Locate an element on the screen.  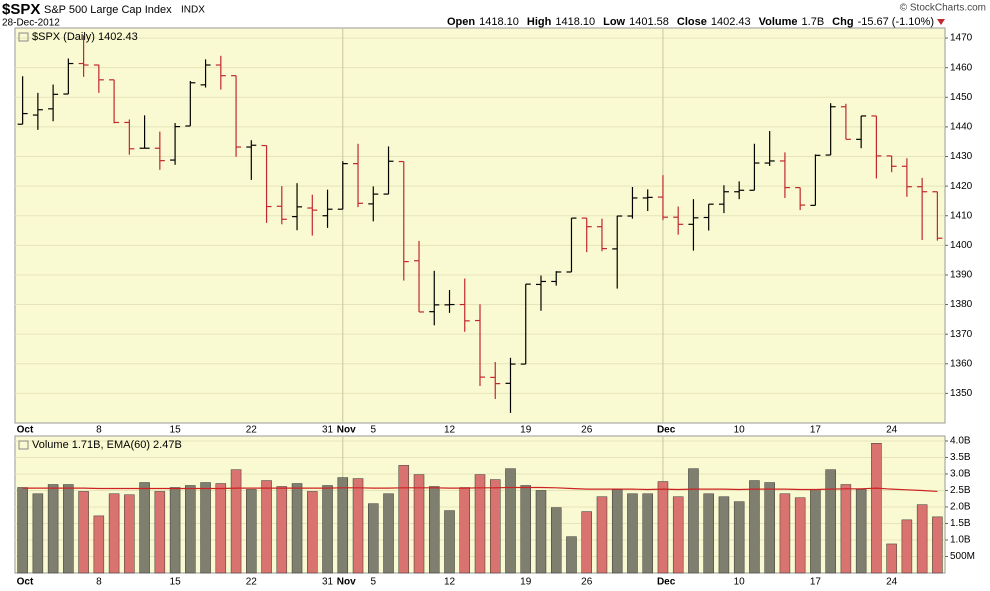
y-tick-label: 1460 is located at coordinates (961, 67).